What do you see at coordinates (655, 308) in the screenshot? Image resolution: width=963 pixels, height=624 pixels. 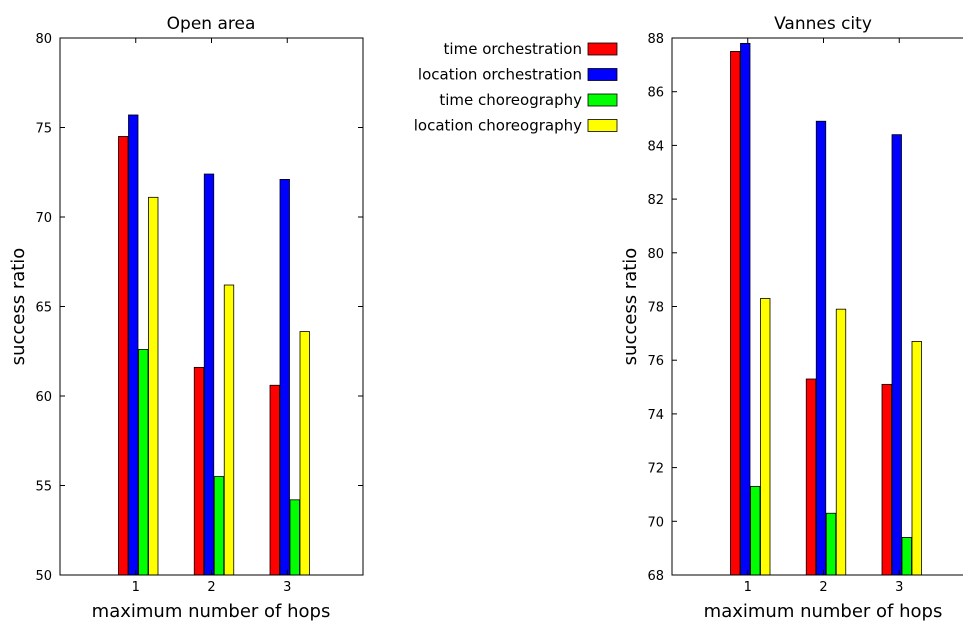 I see `y-tick-label: 78` at bounding box center [655, 308].